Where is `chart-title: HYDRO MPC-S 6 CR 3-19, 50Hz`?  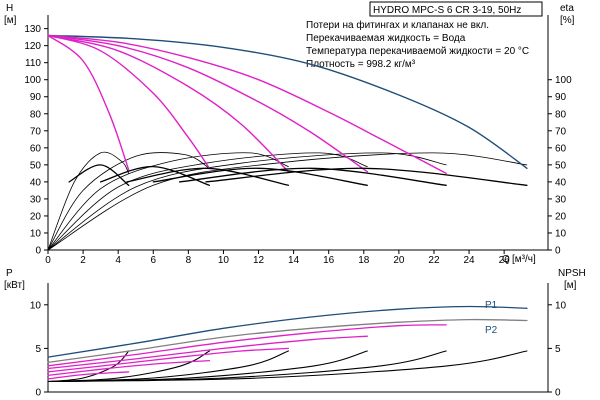
chart-title: HYDRO MPC-S 6 CR 3-19, 50Hz is located at coordinates (447, 10).